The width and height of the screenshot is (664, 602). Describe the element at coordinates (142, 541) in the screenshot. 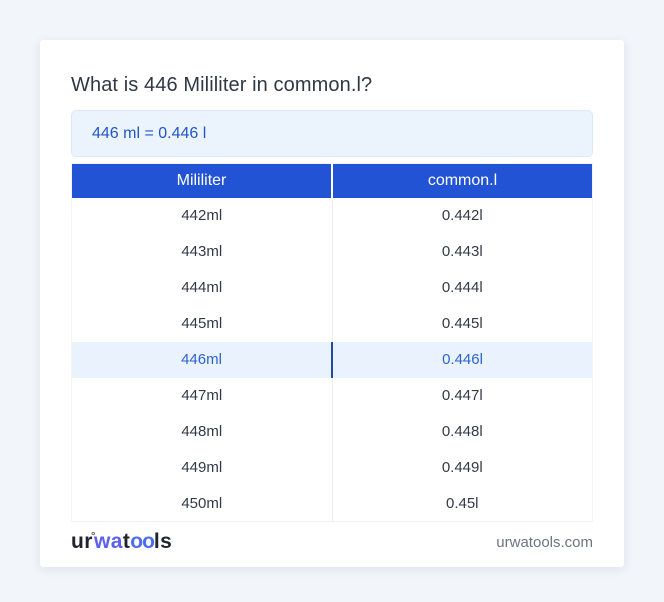

I see `logo-part: oo` at that location.